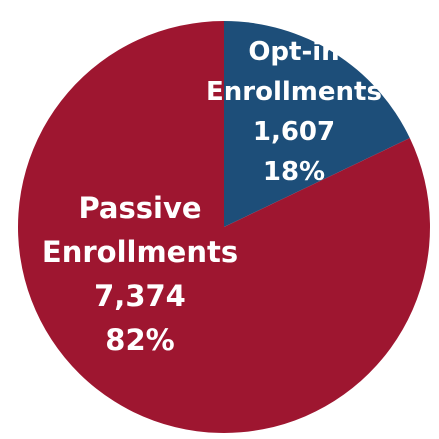 The height and width of the screenshot is (439, 439). I want to click on slice-name-line: Passive, so click(139, 208).